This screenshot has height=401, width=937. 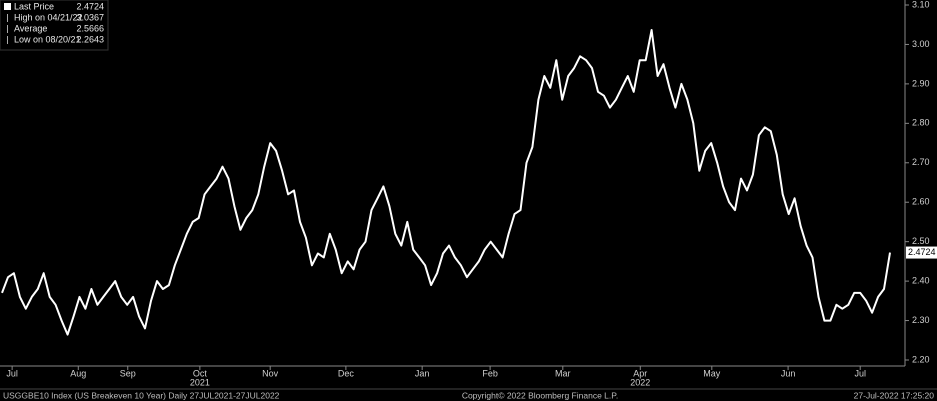 What do you see at coordinates (921, 202) in the screenshot?
I see `y-tick-label: 2.60` at bounding box center [921, 202].